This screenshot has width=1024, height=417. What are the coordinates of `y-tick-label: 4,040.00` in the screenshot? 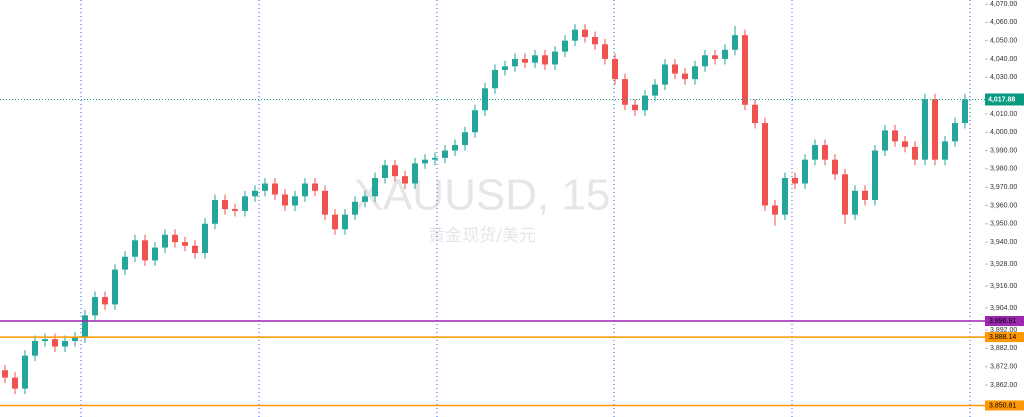 It's located at (1003, 59).